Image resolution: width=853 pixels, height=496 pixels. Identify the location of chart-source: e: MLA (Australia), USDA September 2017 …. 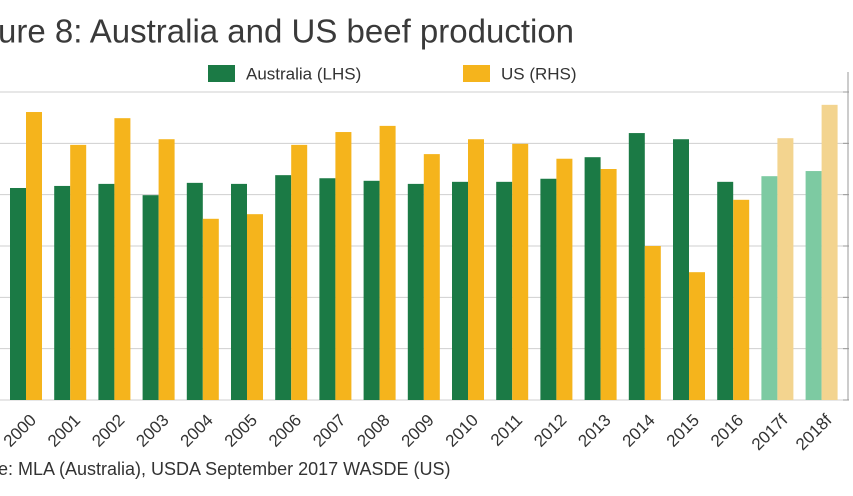
(225, 469).